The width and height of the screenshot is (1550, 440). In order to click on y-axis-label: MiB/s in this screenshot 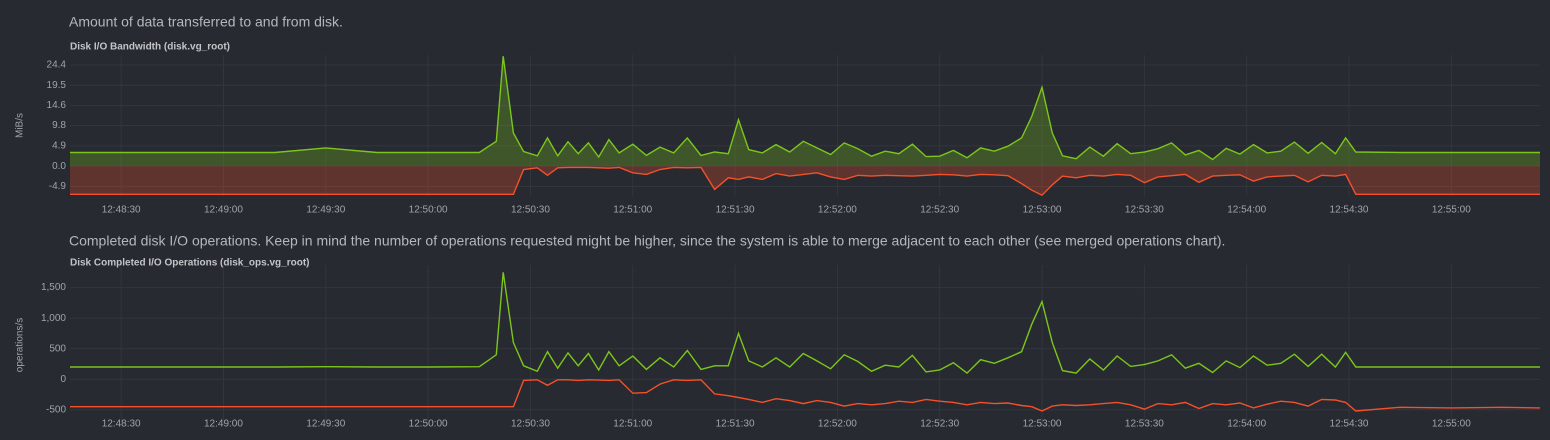, I will do `click(20, 125)`.